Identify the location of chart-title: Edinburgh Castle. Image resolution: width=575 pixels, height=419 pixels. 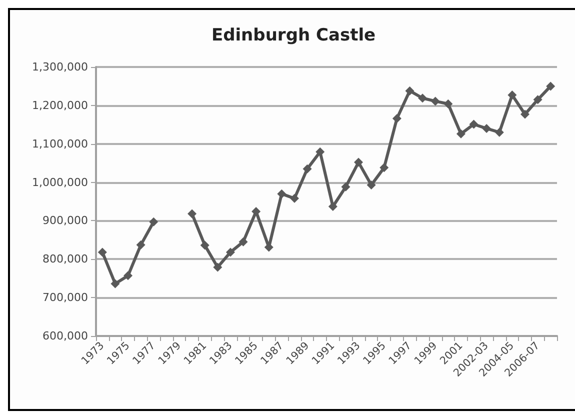
(293, 36).